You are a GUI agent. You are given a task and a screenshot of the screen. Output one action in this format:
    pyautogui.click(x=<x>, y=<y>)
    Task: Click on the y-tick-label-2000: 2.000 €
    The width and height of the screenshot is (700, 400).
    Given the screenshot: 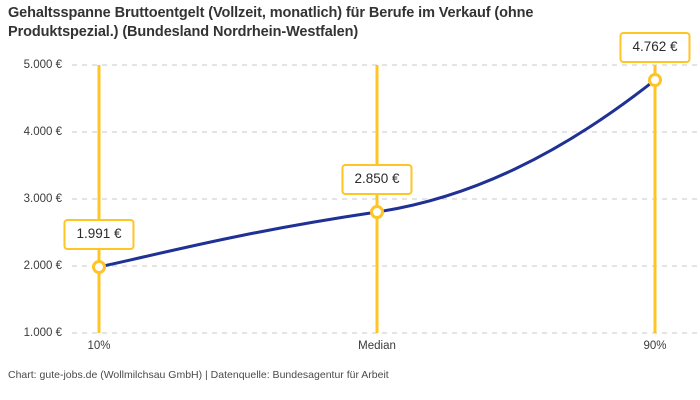 What is the action you would take?
    pyautogui.click(x=42, y=266)
    